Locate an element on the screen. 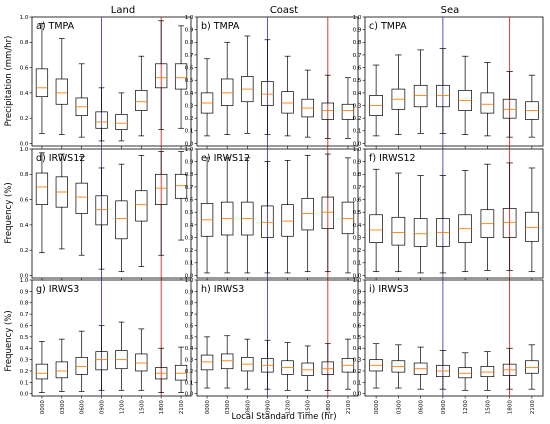  panel-title: f) IRWS12 is located at coordinates (392, 158).